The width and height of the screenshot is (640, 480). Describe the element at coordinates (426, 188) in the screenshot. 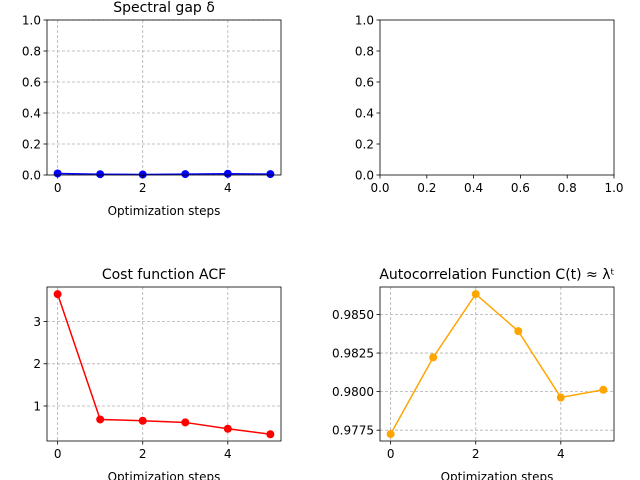

I see `x-tick-label: 0.2` at that location.